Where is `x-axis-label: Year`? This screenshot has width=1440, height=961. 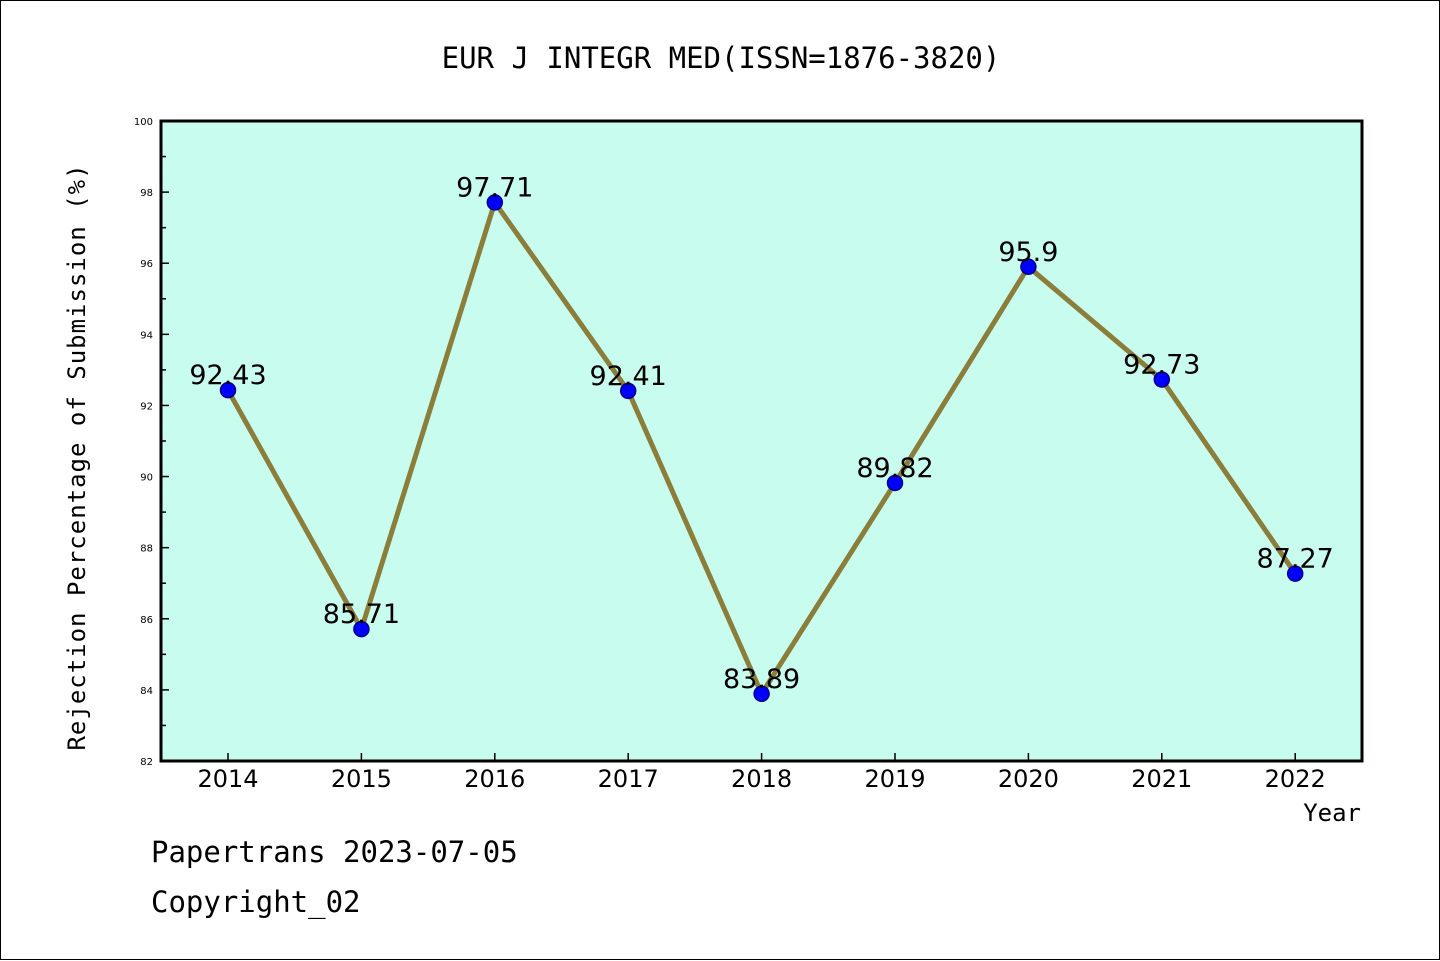 x-axis-label: Year is located at coordinates (1332, 813).